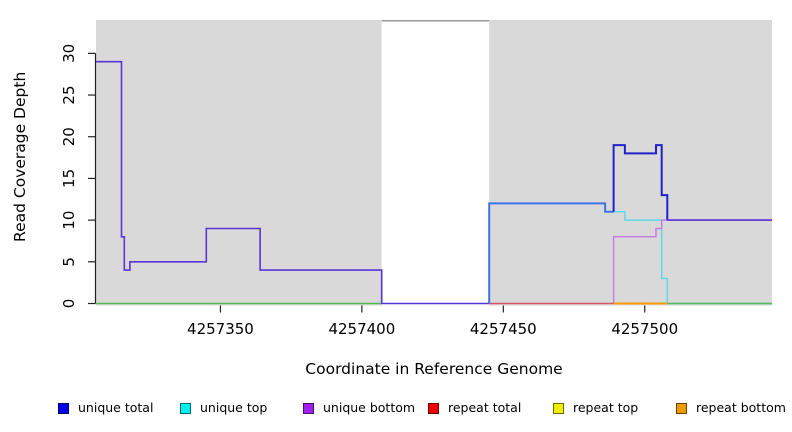 The image size is (792, 432). I want to click on legend-item-repeat-top: repeat top, so click(595, 408).